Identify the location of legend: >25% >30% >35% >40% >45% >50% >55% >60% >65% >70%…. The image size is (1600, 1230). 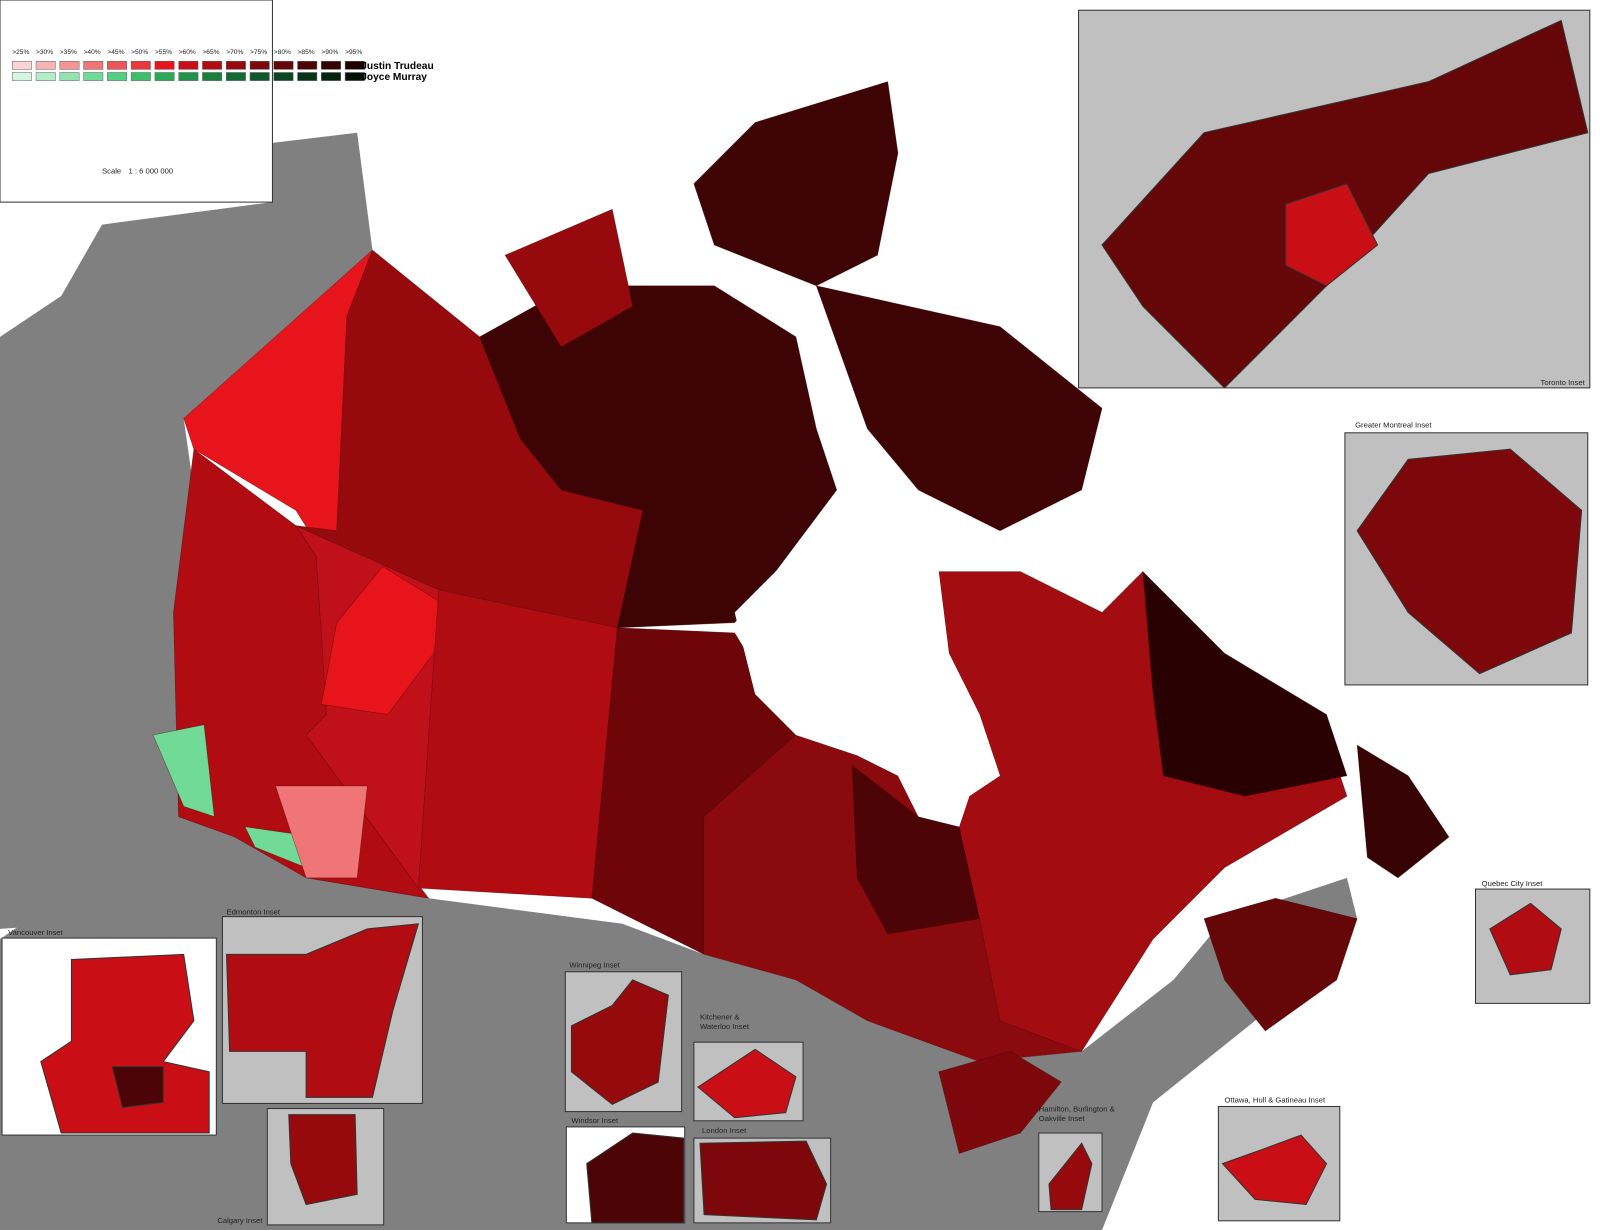
(222, 66).